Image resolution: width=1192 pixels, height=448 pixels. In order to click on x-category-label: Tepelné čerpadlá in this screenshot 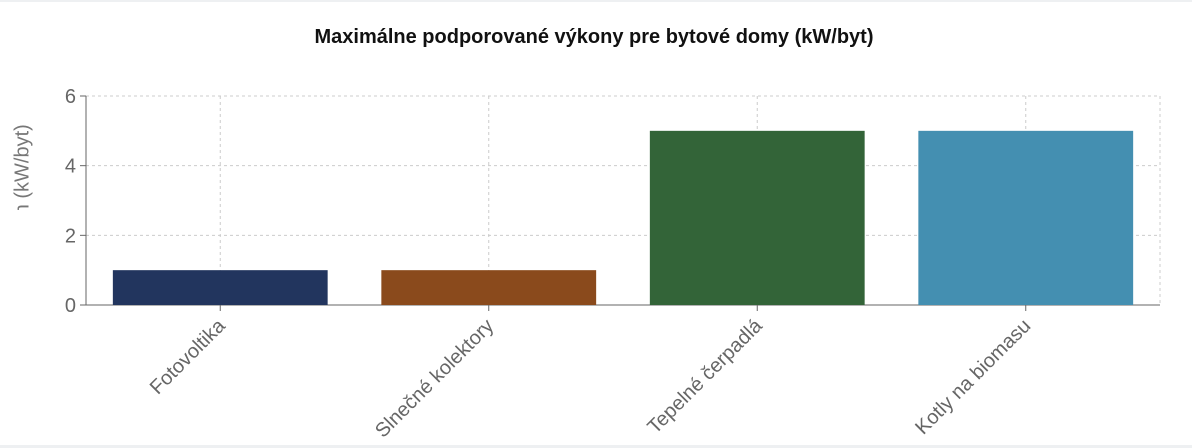, I will do `click(706, 376)`.